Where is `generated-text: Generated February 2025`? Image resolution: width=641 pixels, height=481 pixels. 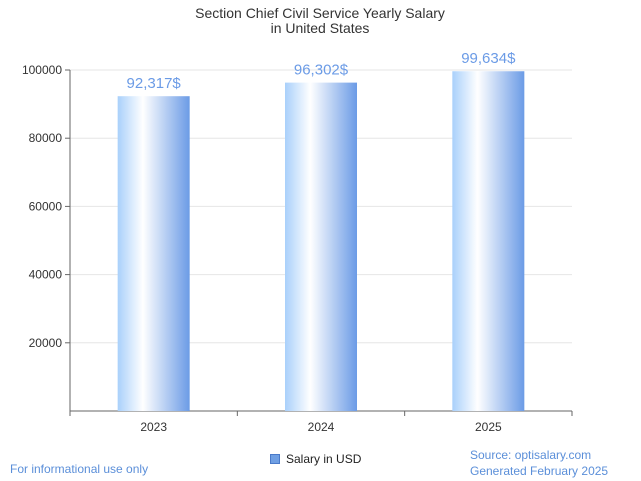 generated-text: Generated February 2025 is located at coordinates (539, 471).